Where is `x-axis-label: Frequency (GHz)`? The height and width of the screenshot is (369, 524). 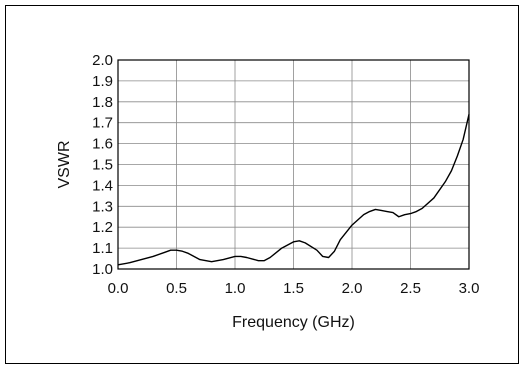 x-axis-label: Frequency (GHz) is located at coordinates (293, 322).